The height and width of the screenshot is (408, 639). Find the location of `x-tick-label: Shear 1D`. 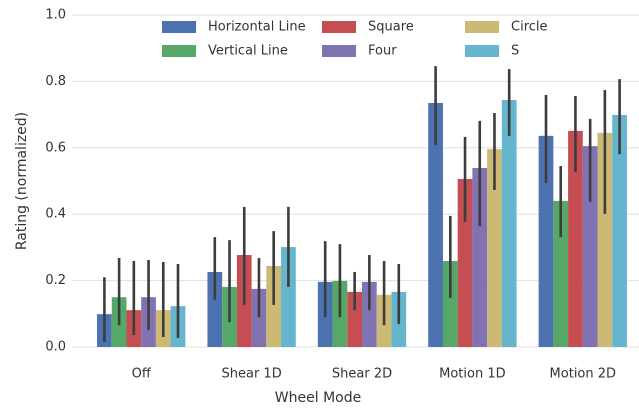

x-tick-label: Shear 1D is located at coordinates (251, 374).